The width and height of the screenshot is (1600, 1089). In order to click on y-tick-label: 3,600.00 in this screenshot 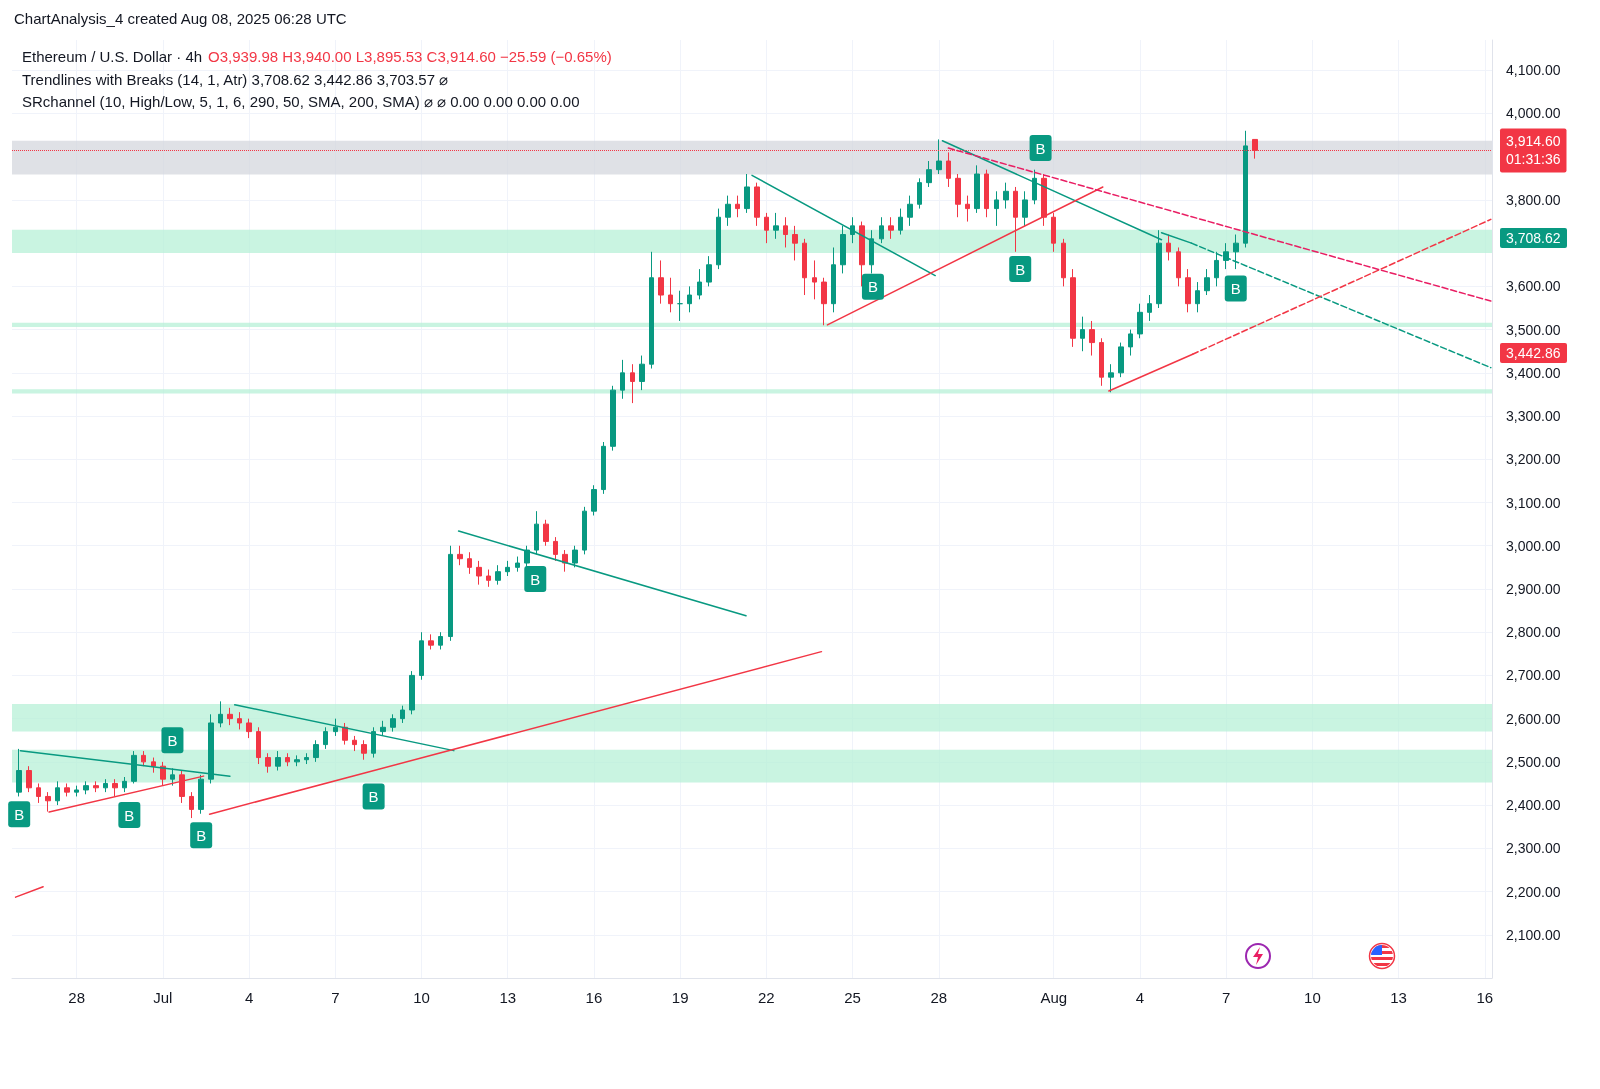, I will do `click(1533, 286)`.